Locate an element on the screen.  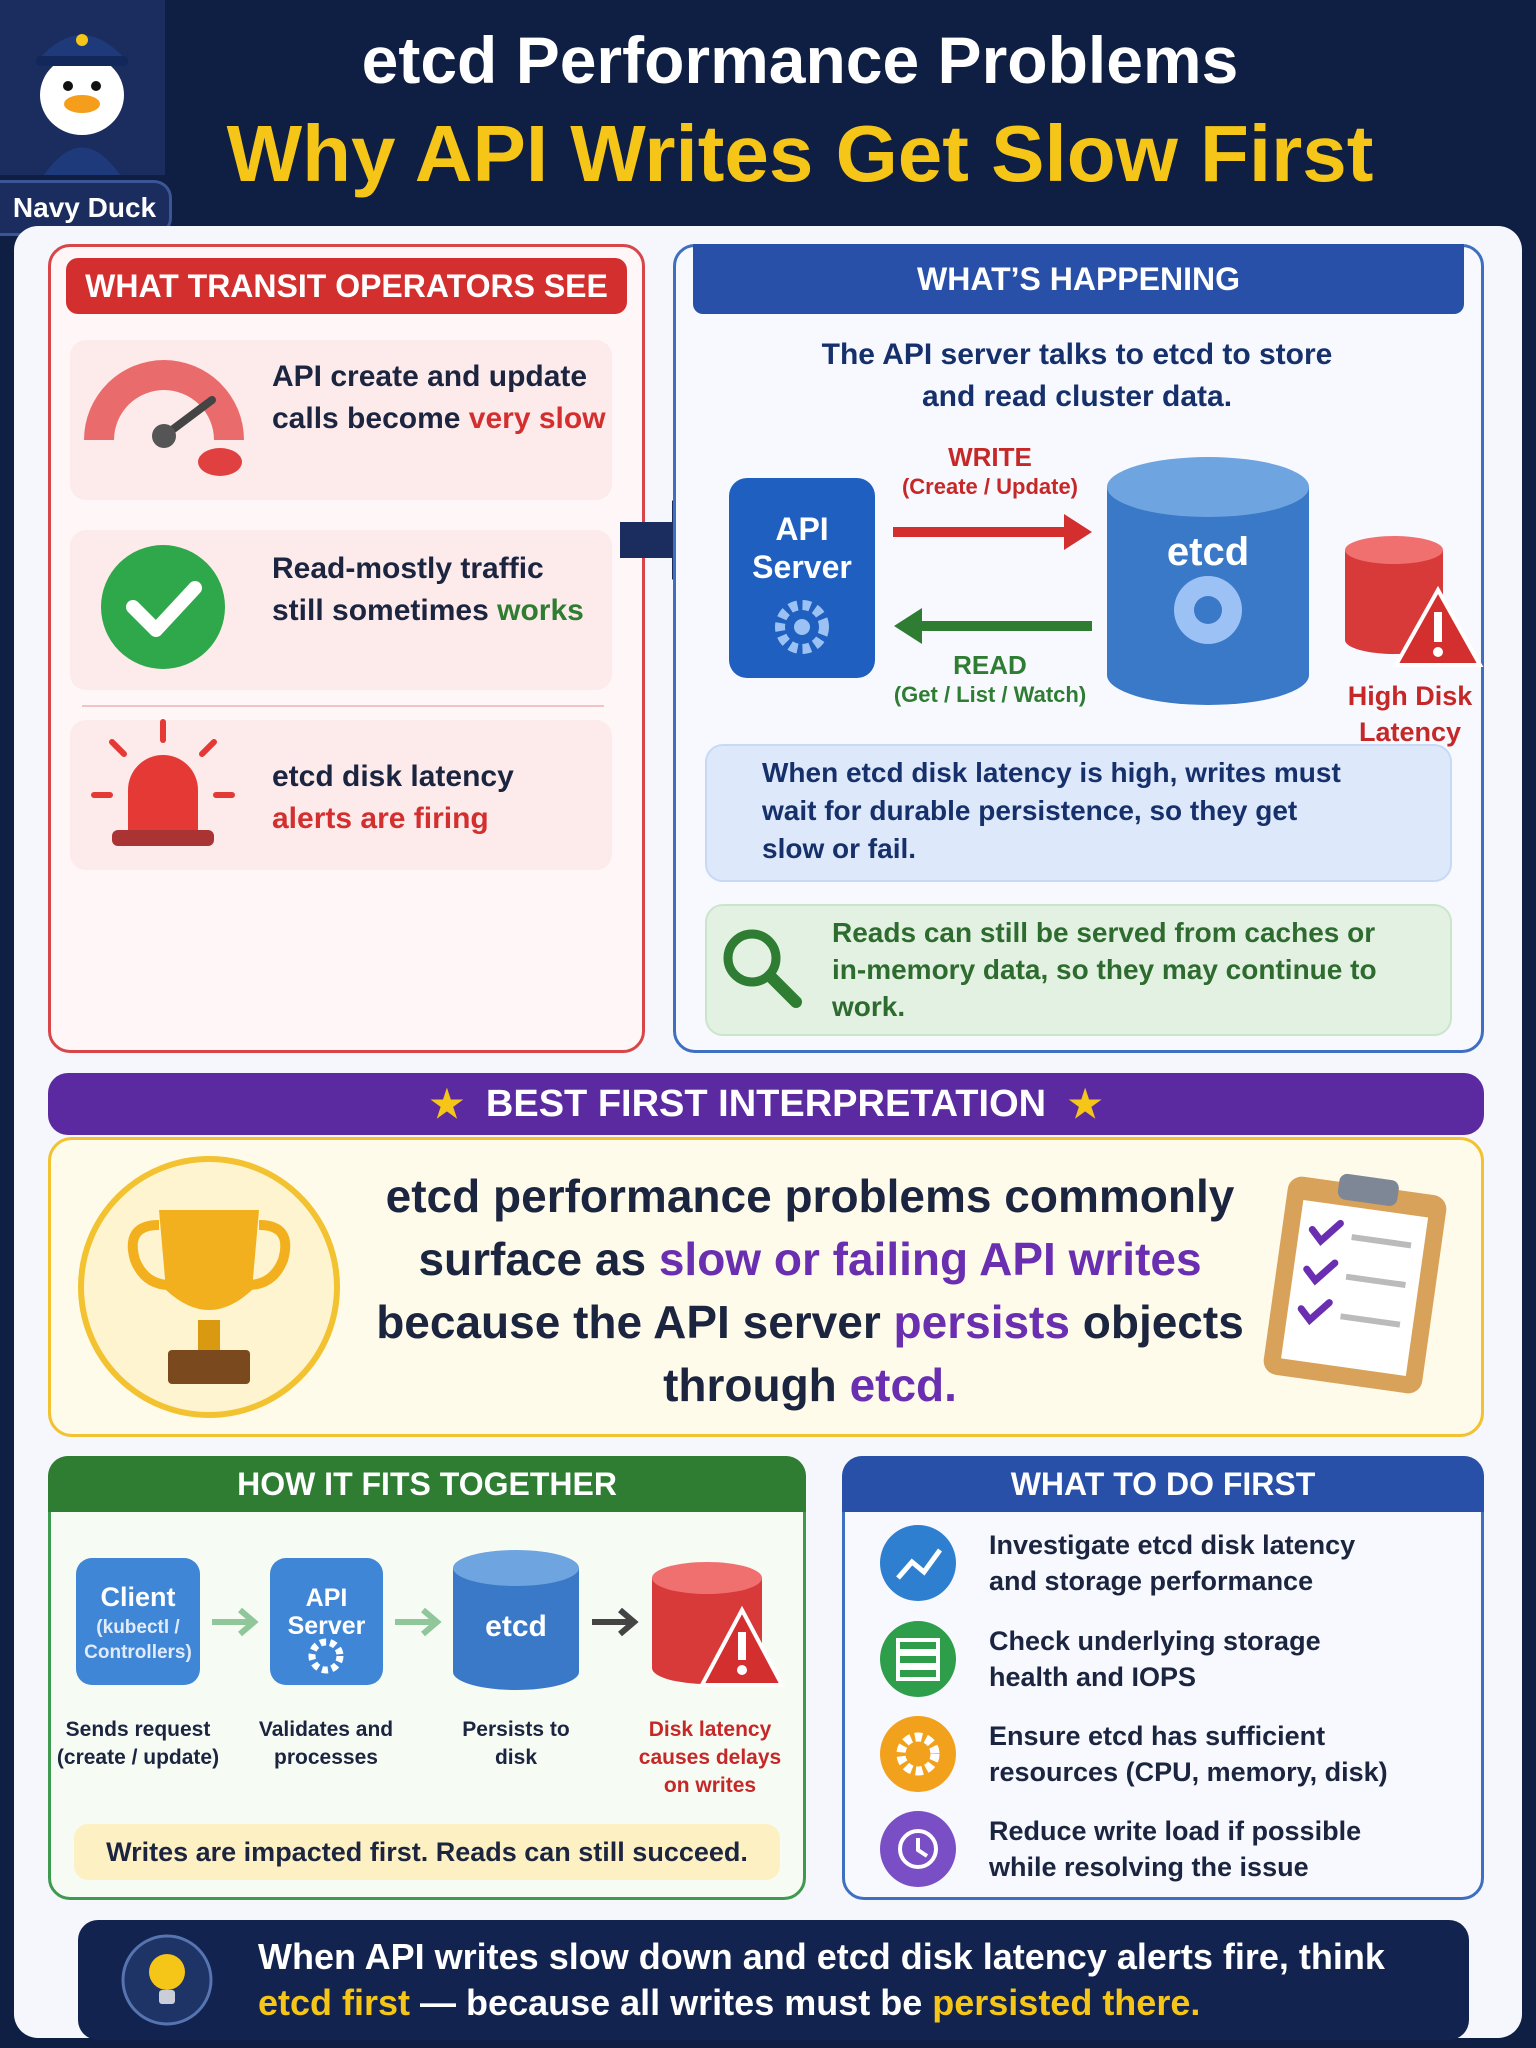
interpretation-title-bar: ★ BEST FIRST INTERPRETATION ★ is located at coordinates (766, 1104).